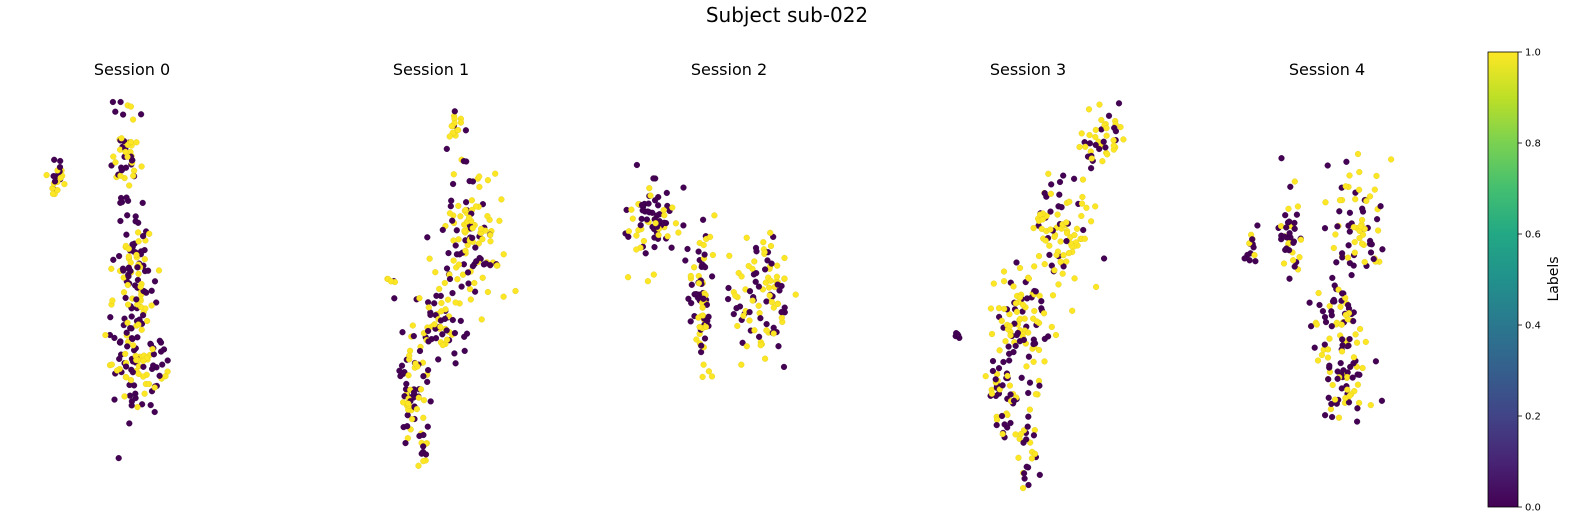 This screenshot has height=527, width=1593. What do you see at coordinates (1503, 279) in the screenshot?
I see `colorbar-gradient` at bounding box center [1503, 279].